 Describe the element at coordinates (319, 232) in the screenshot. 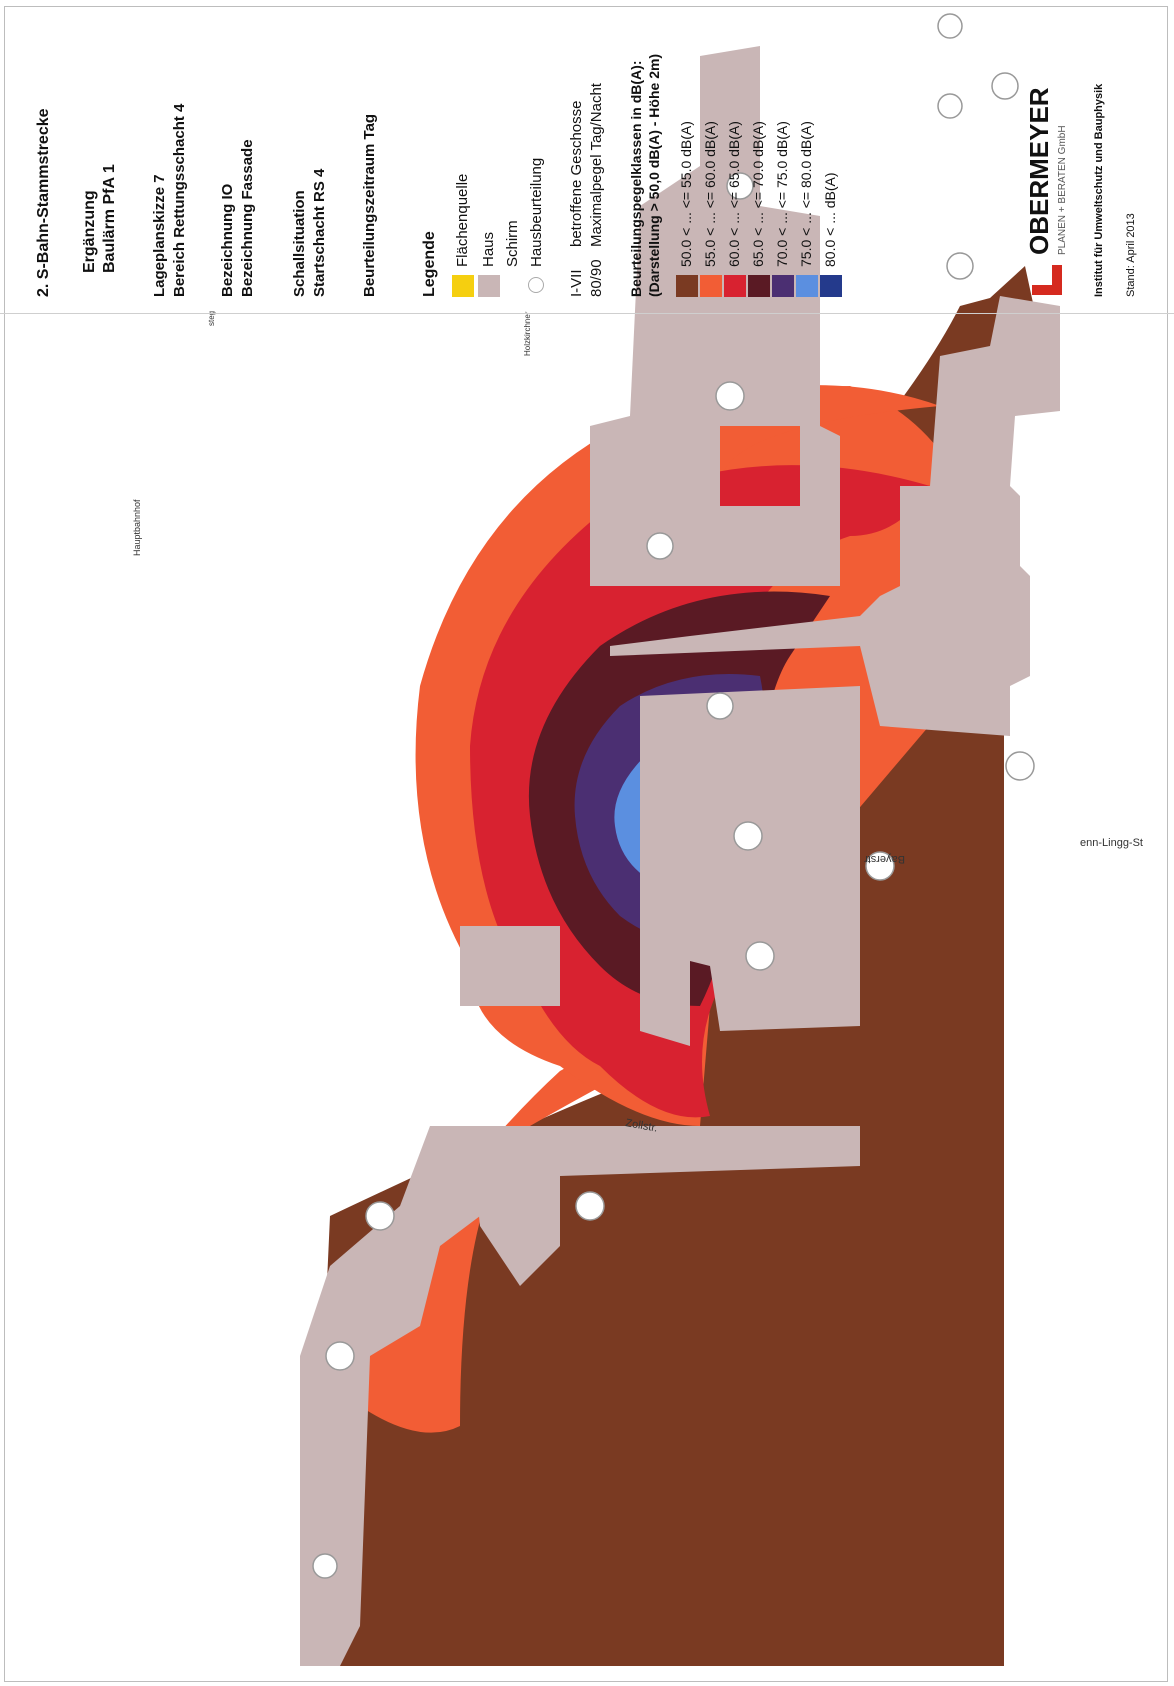

I see `situation-2: Startschacht RS 4` at that location.